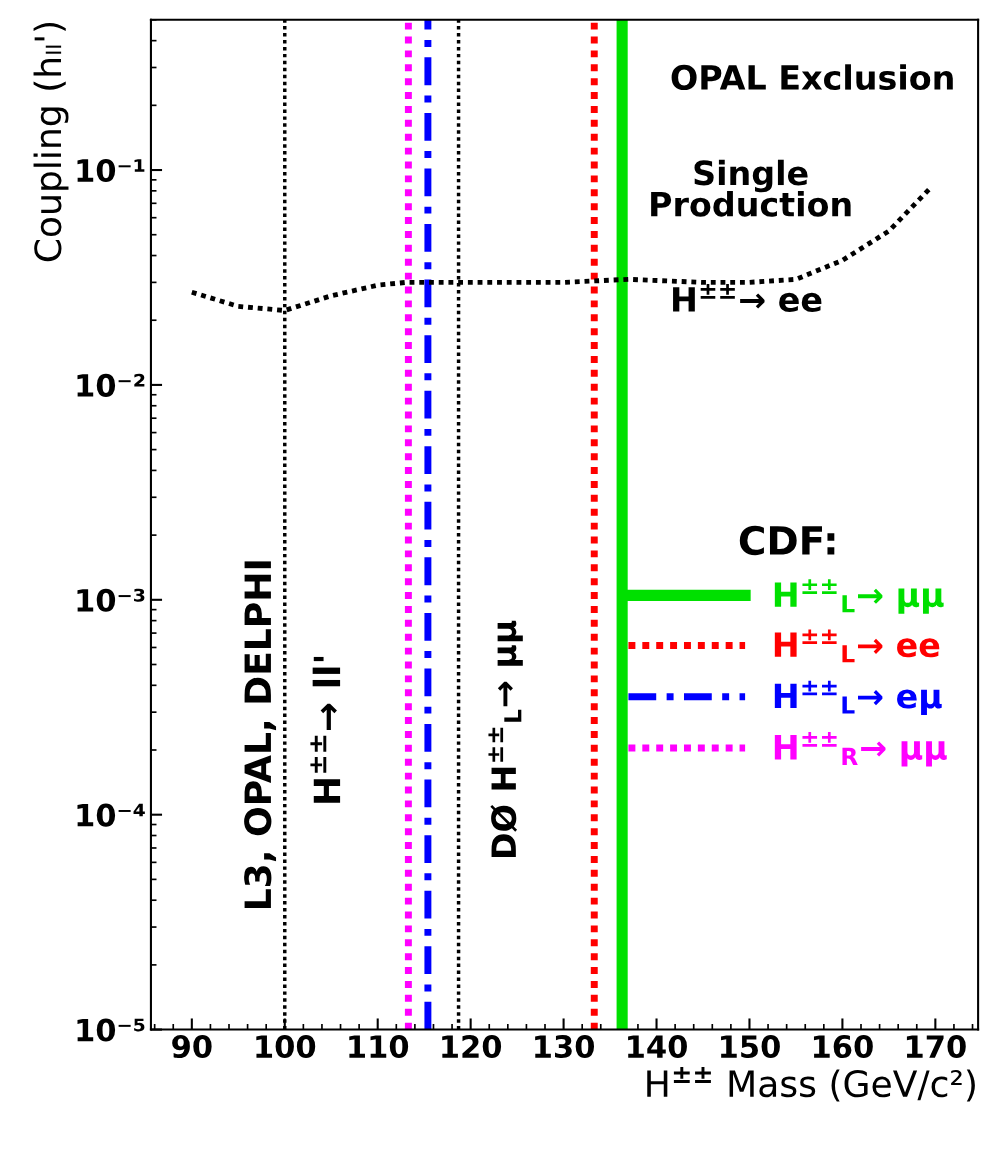 This screenshot has height=1166, width=993. I want to click on legend-title: CDF:, so click(787, 540).